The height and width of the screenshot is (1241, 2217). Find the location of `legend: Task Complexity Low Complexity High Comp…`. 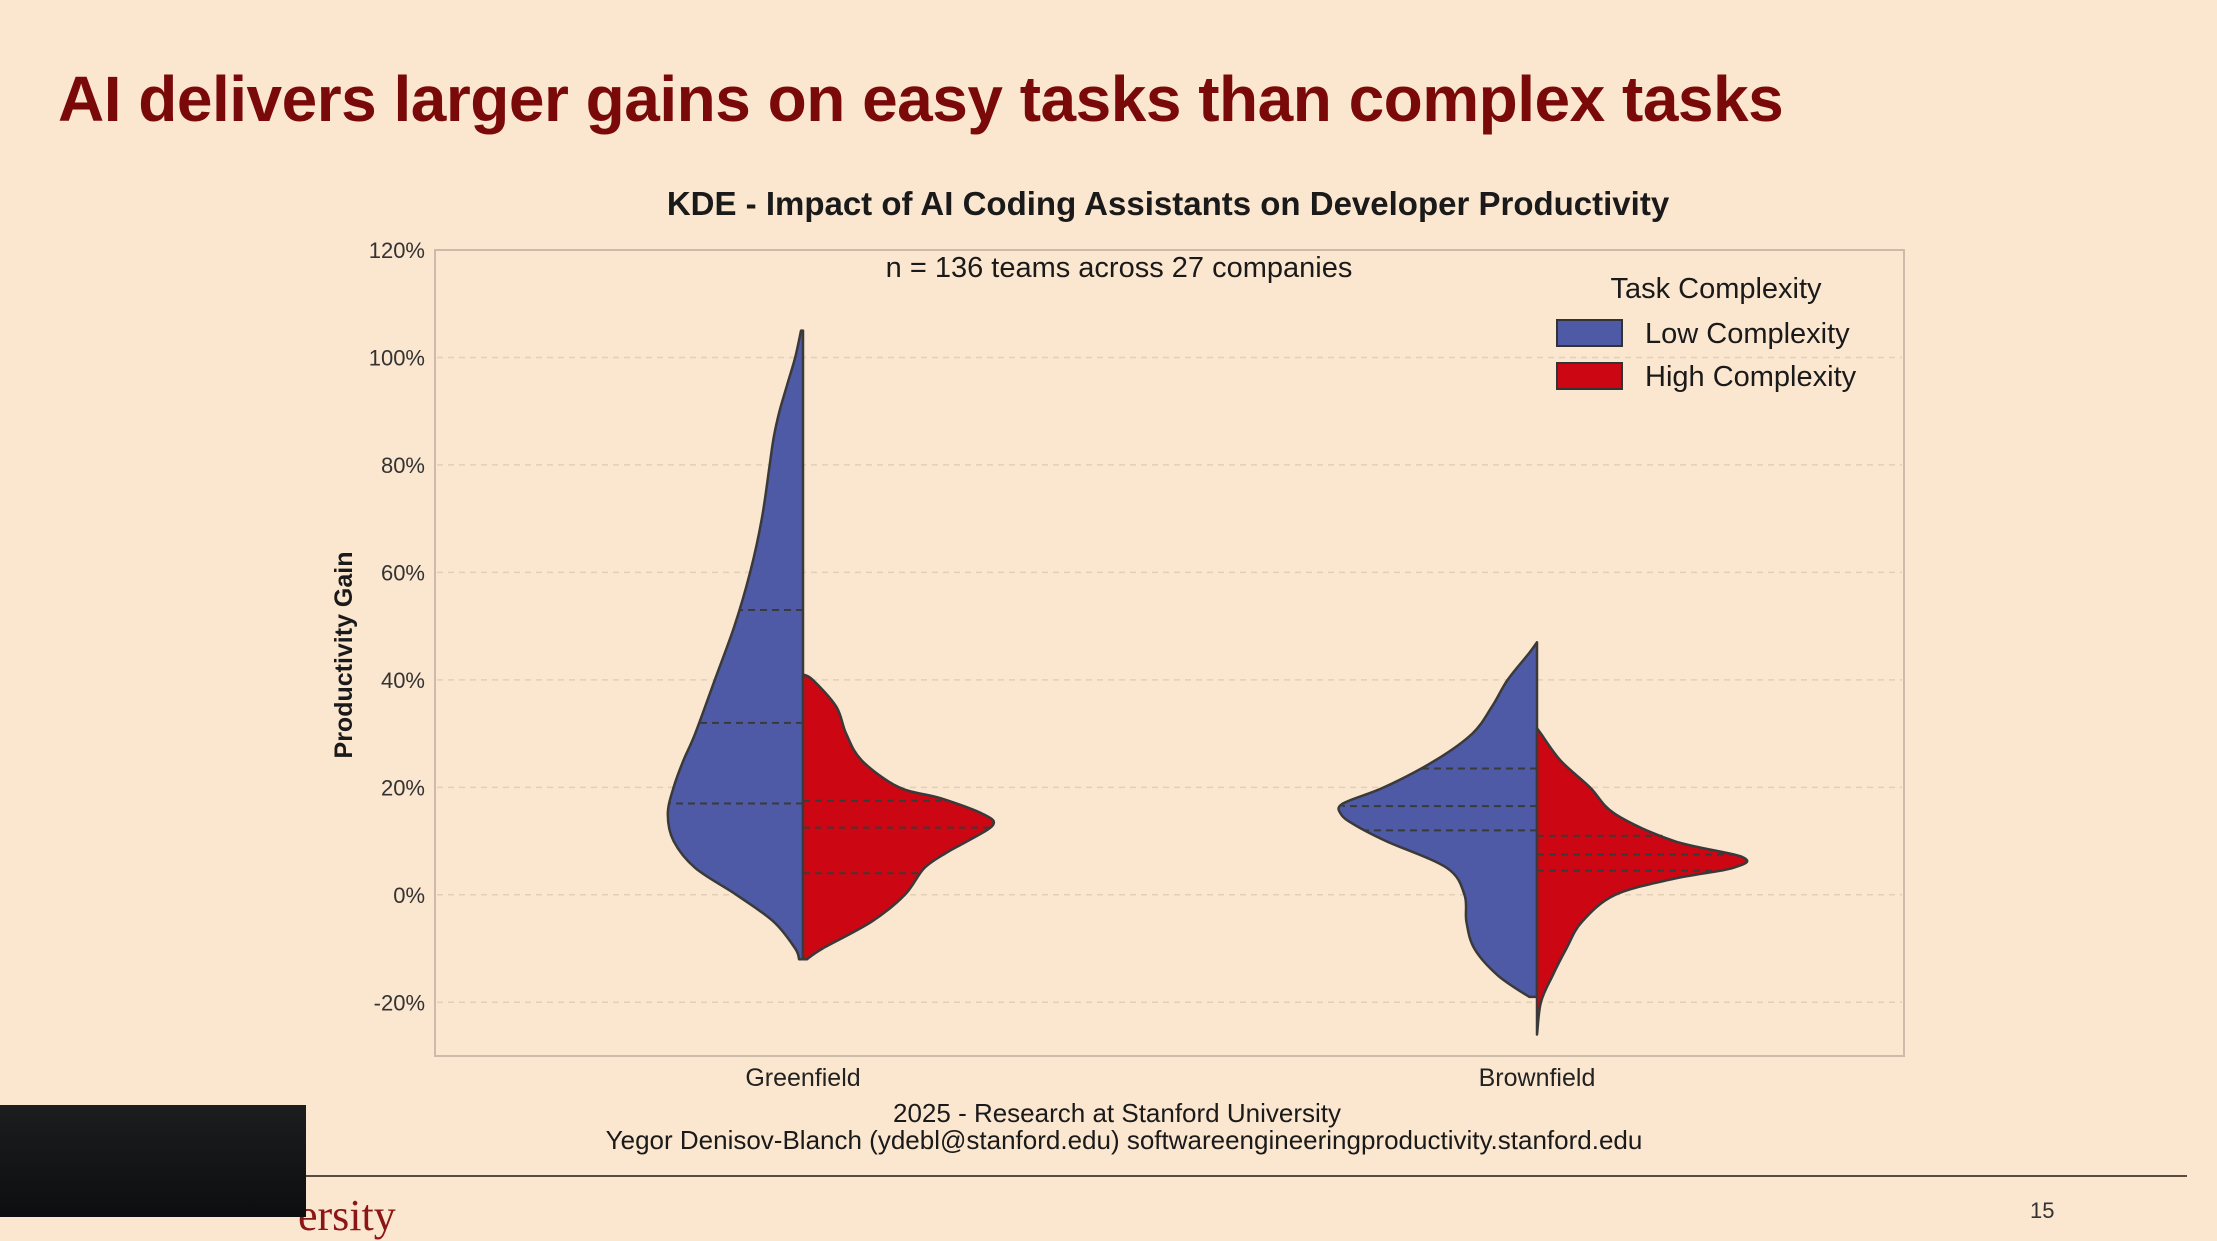

legend: Task Complexity Low Complexity High Comp… is located at coordinates (1706, 333).